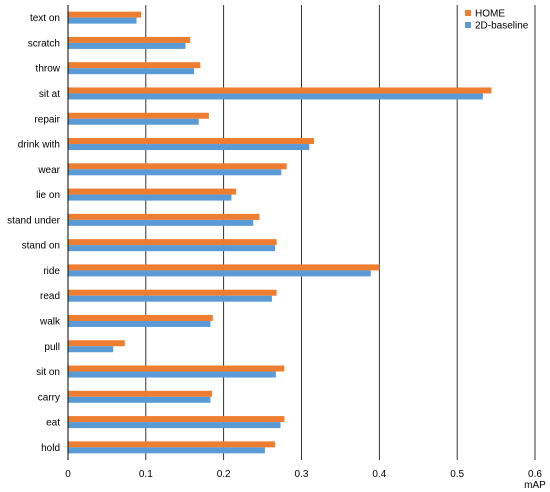 The width and height of the screenshot is (550, 492). Describe the element at coordinates (48, 195) in the screenshot. I see `category-label: lie on` at that location.